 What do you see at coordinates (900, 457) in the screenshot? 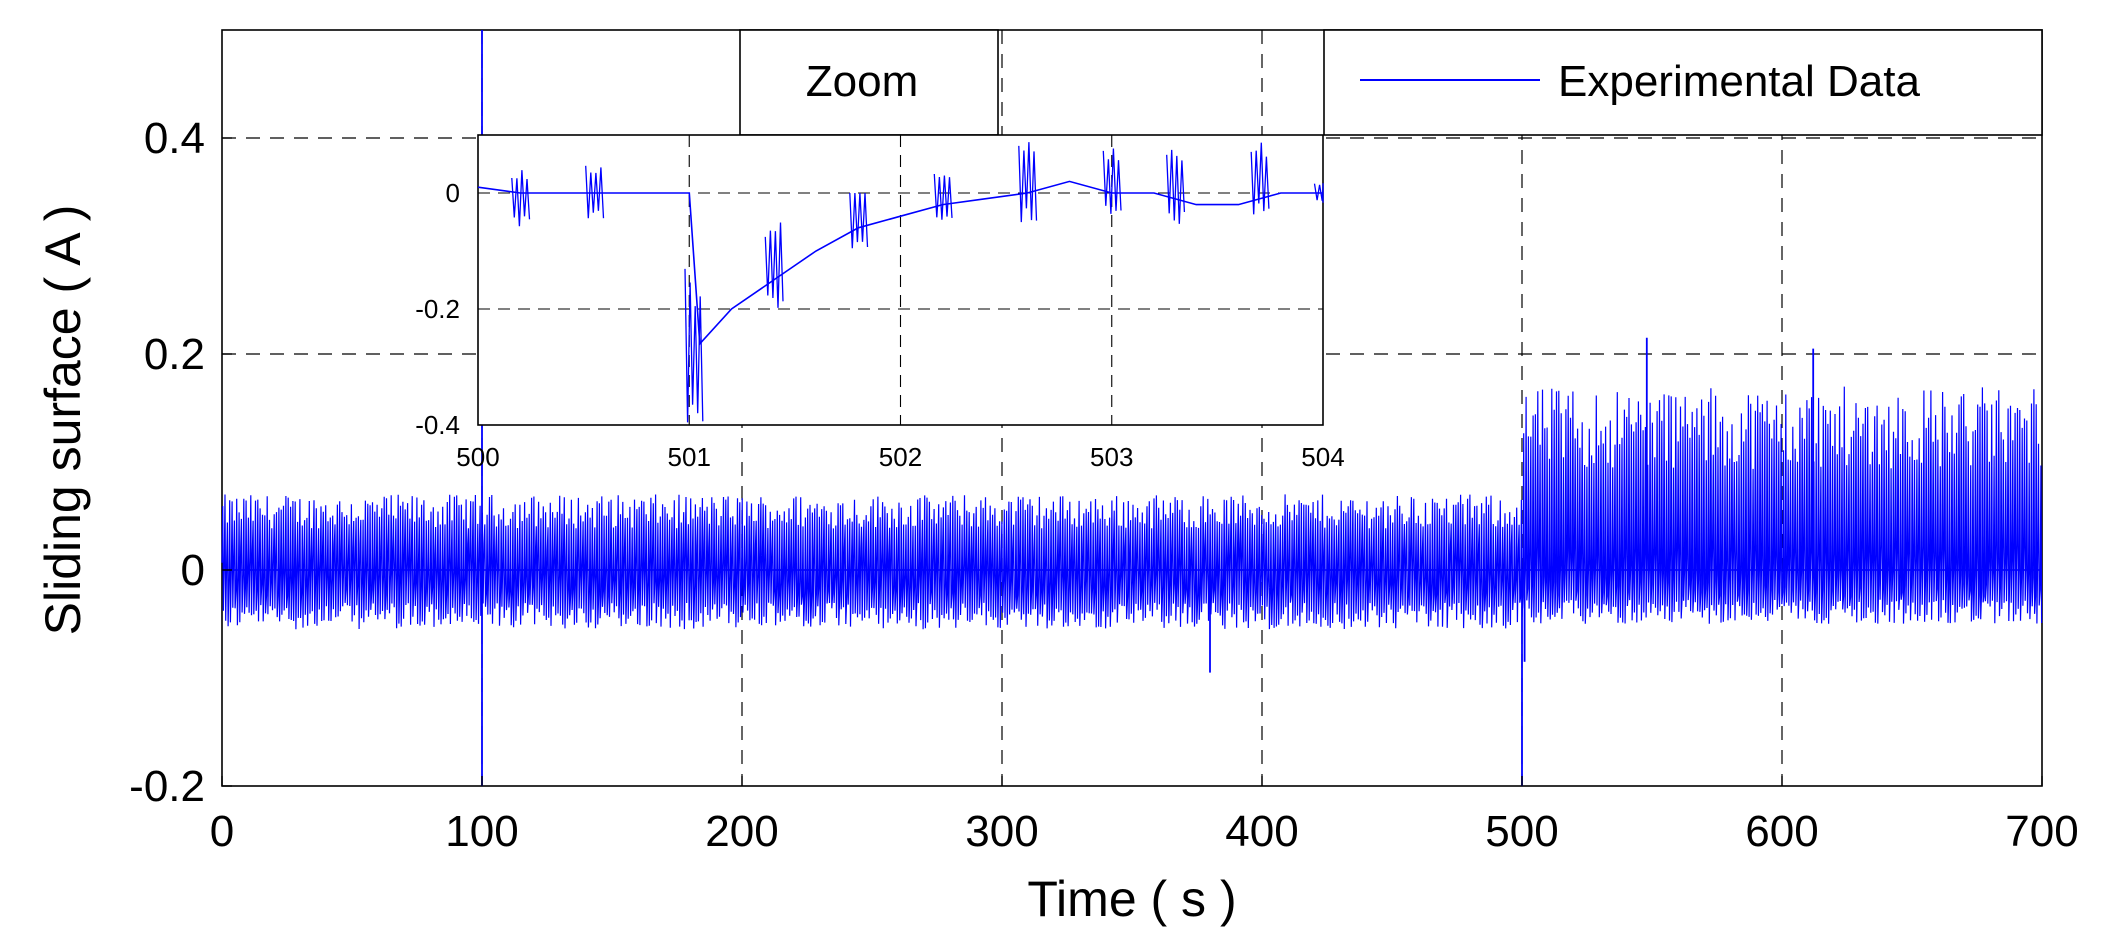
I see `inset-x-tick-label: 502` at bounding box center [900, 457].